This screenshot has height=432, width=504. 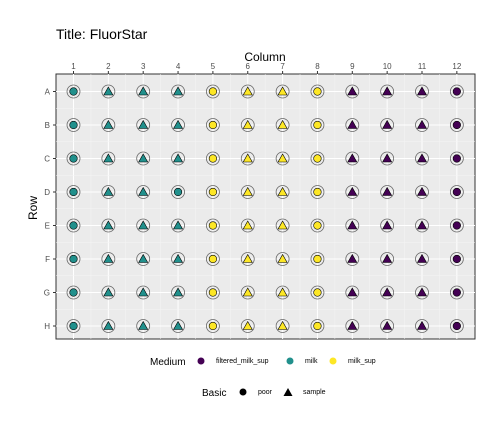 What do you see at coordinates (352, 91) in the screenshot?
I see `well-A9` at bounding box center [352, 91].